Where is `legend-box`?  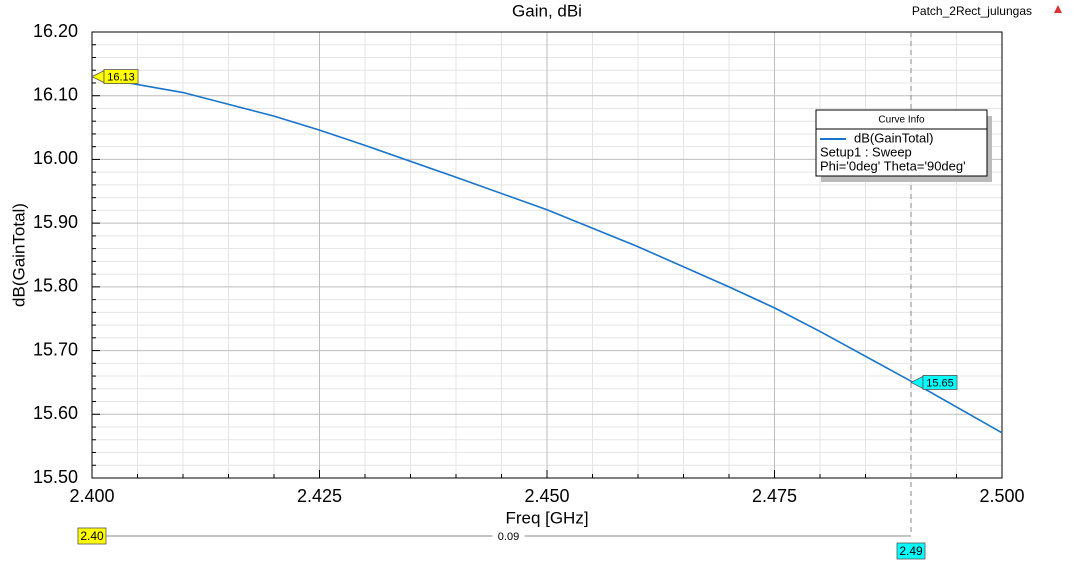 legend-box is located at coordinates (901, 143).